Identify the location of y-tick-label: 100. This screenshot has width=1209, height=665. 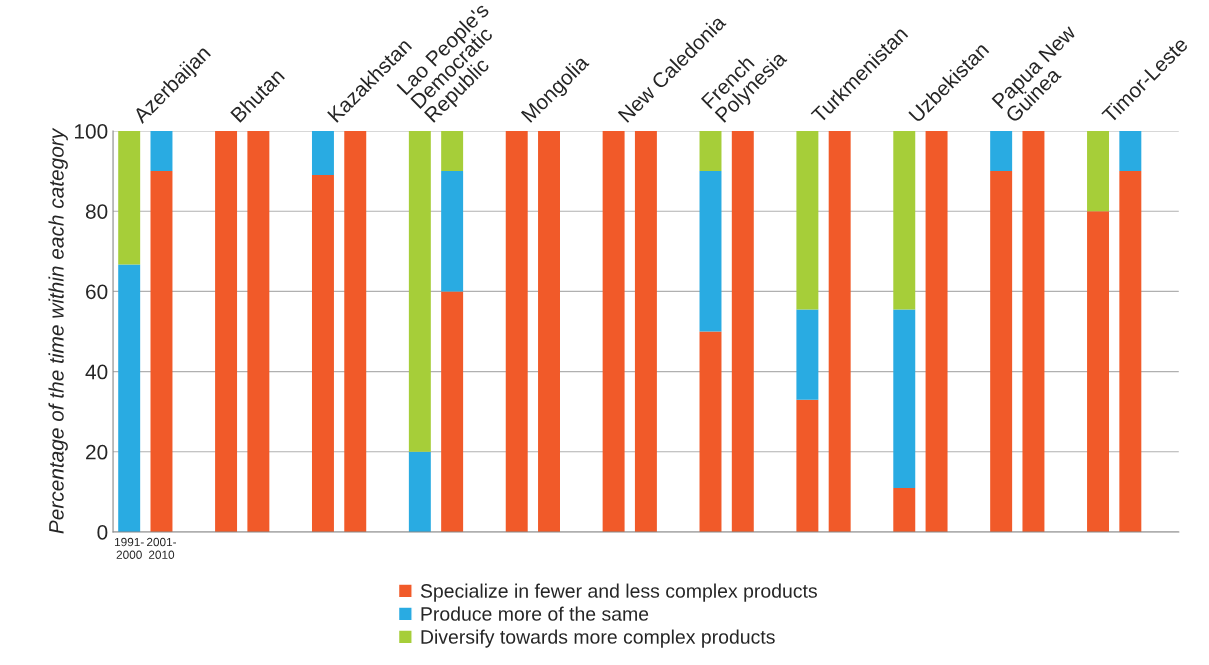
(91, 131).